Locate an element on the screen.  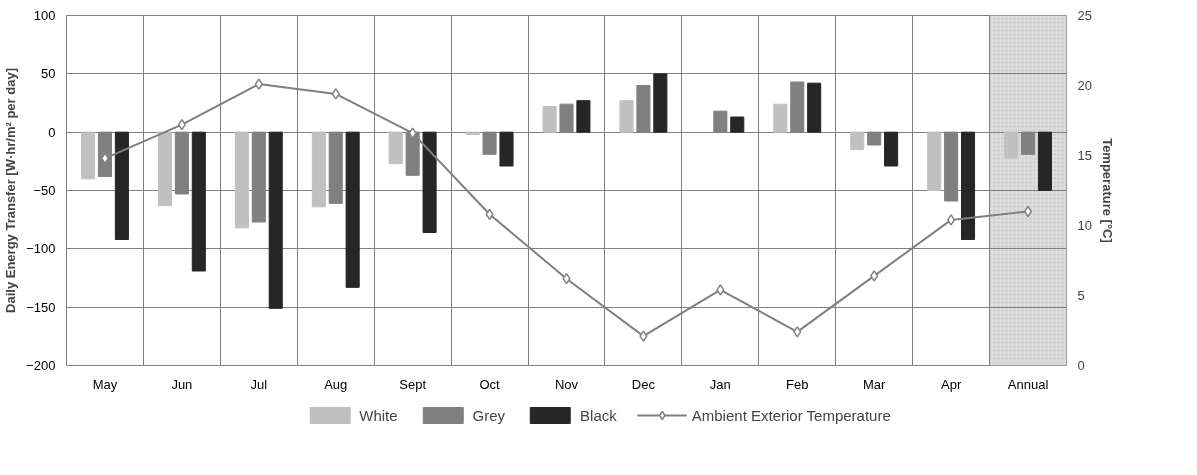
x-tick-label: Mar is located at coordinates (875, 384).